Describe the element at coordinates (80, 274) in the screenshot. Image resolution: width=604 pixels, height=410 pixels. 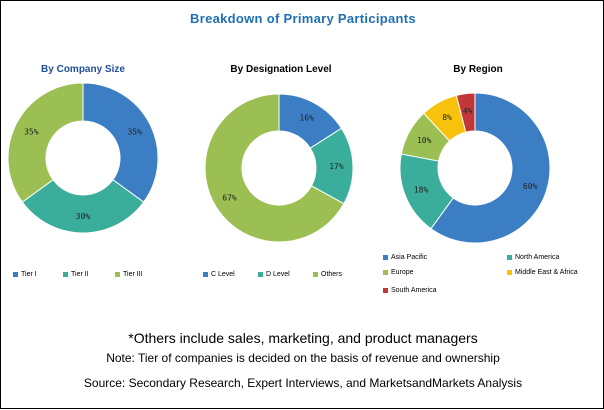
I see `legend-label: Tier II` at that location.